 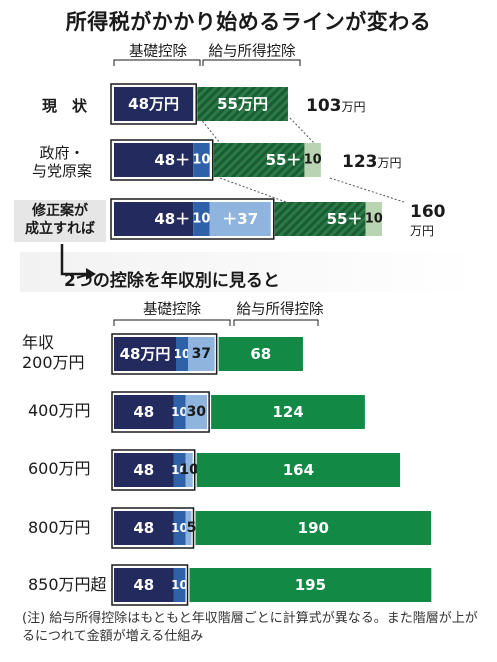 I want to click on bar-label-basic-4: 48, so click(x=143, y=585).